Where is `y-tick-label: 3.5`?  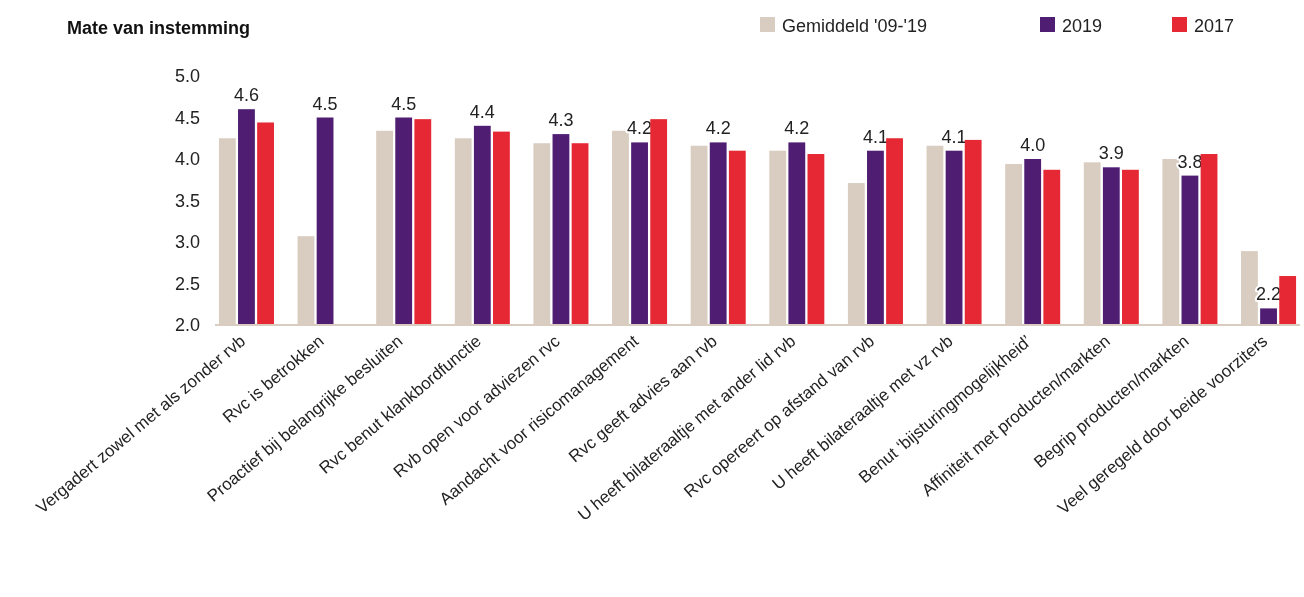
y-tick-label: 3.5 is located at coordinates (187, 200).